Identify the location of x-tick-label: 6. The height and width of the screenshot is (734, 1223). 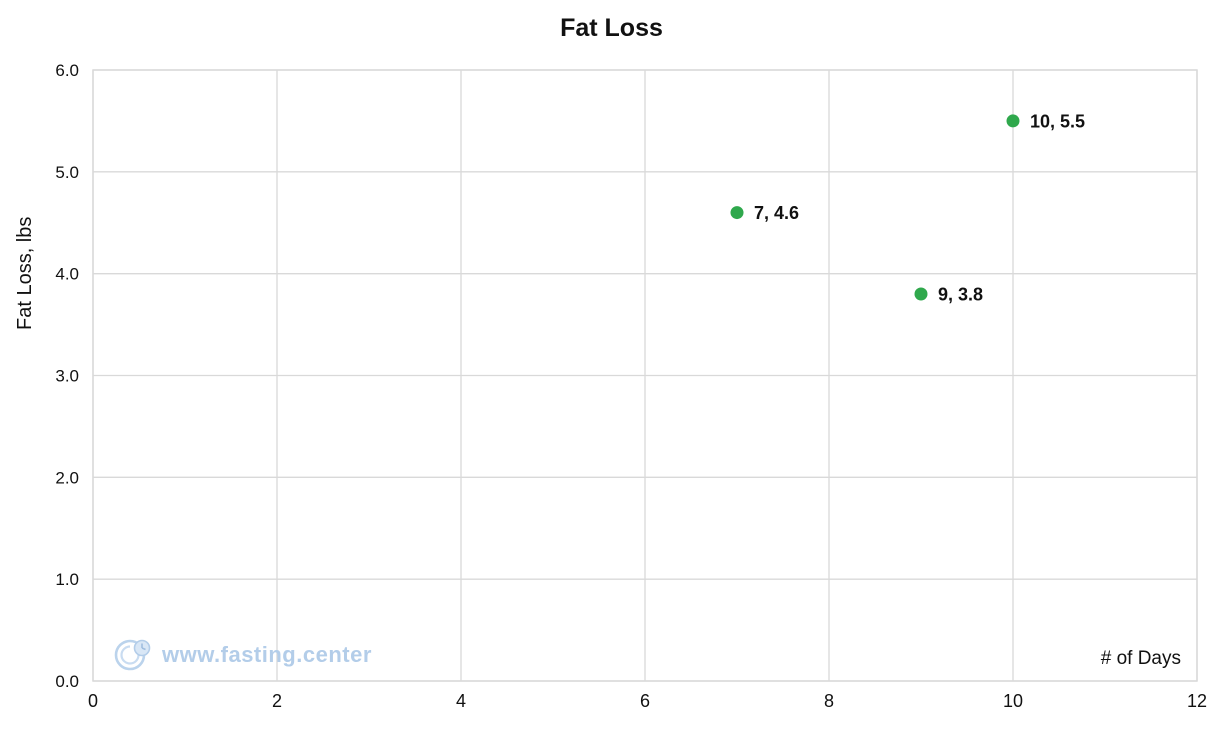
(645, 701).